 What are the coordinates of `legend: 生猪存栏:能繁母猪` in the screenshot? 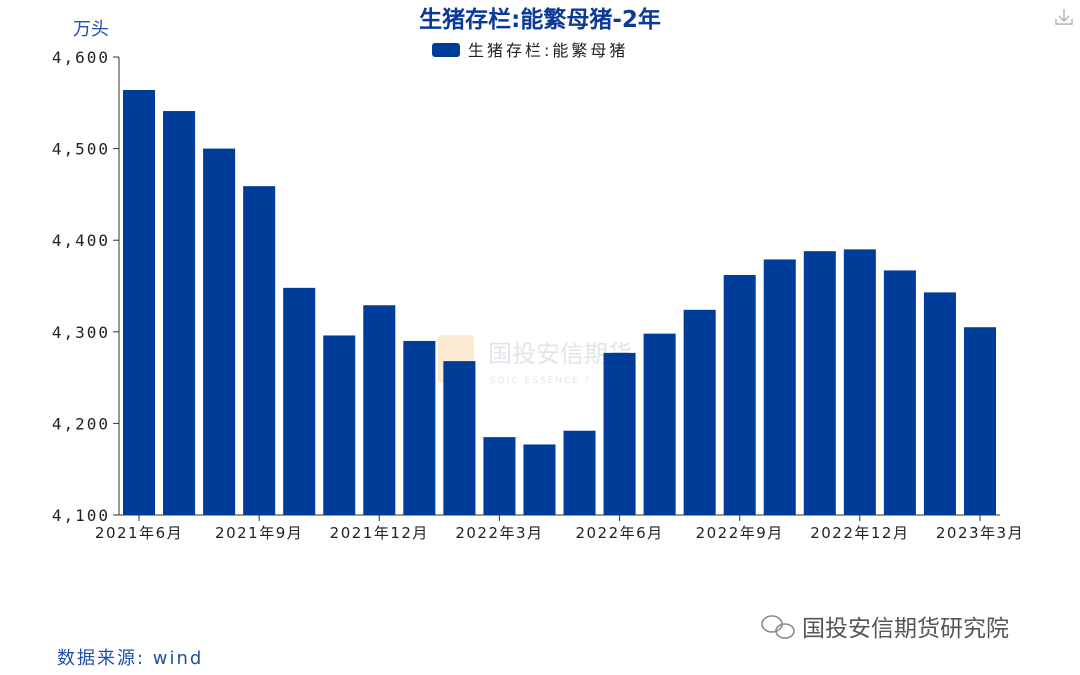 It's located at (530, 50).